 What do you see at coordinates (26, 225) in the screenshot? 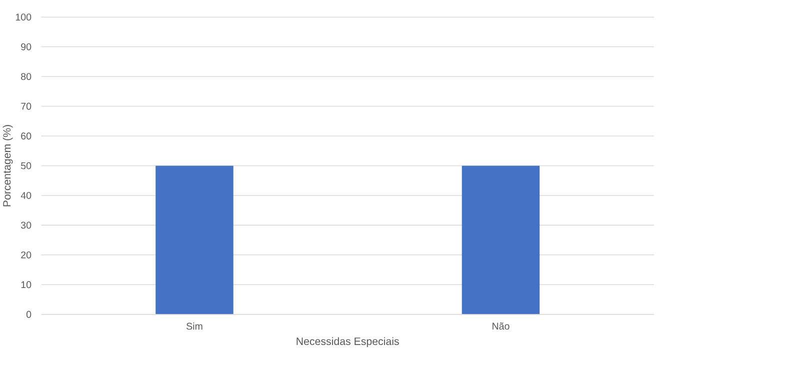
I see `y-tick-label: 30` at bounding box center [26, 225].